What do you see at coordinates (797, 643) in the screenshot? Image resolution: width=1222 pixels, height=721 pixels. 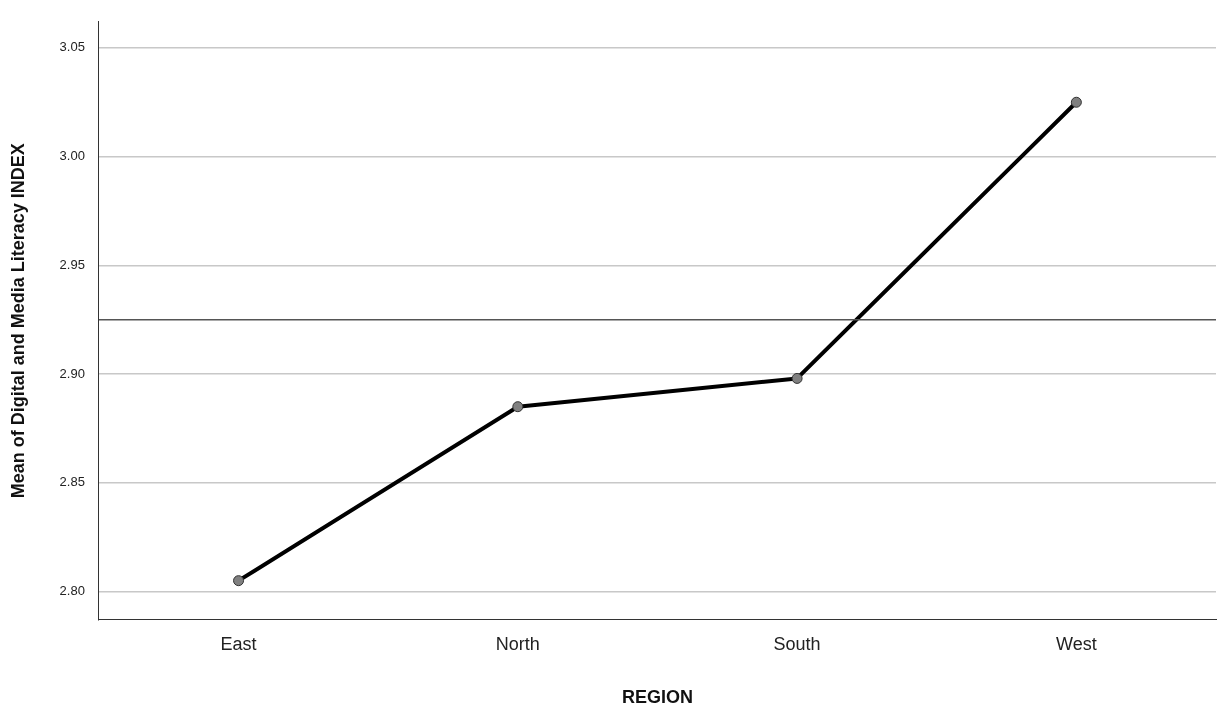 I see `x-tick-label: South` at bounding box center [797, 643].